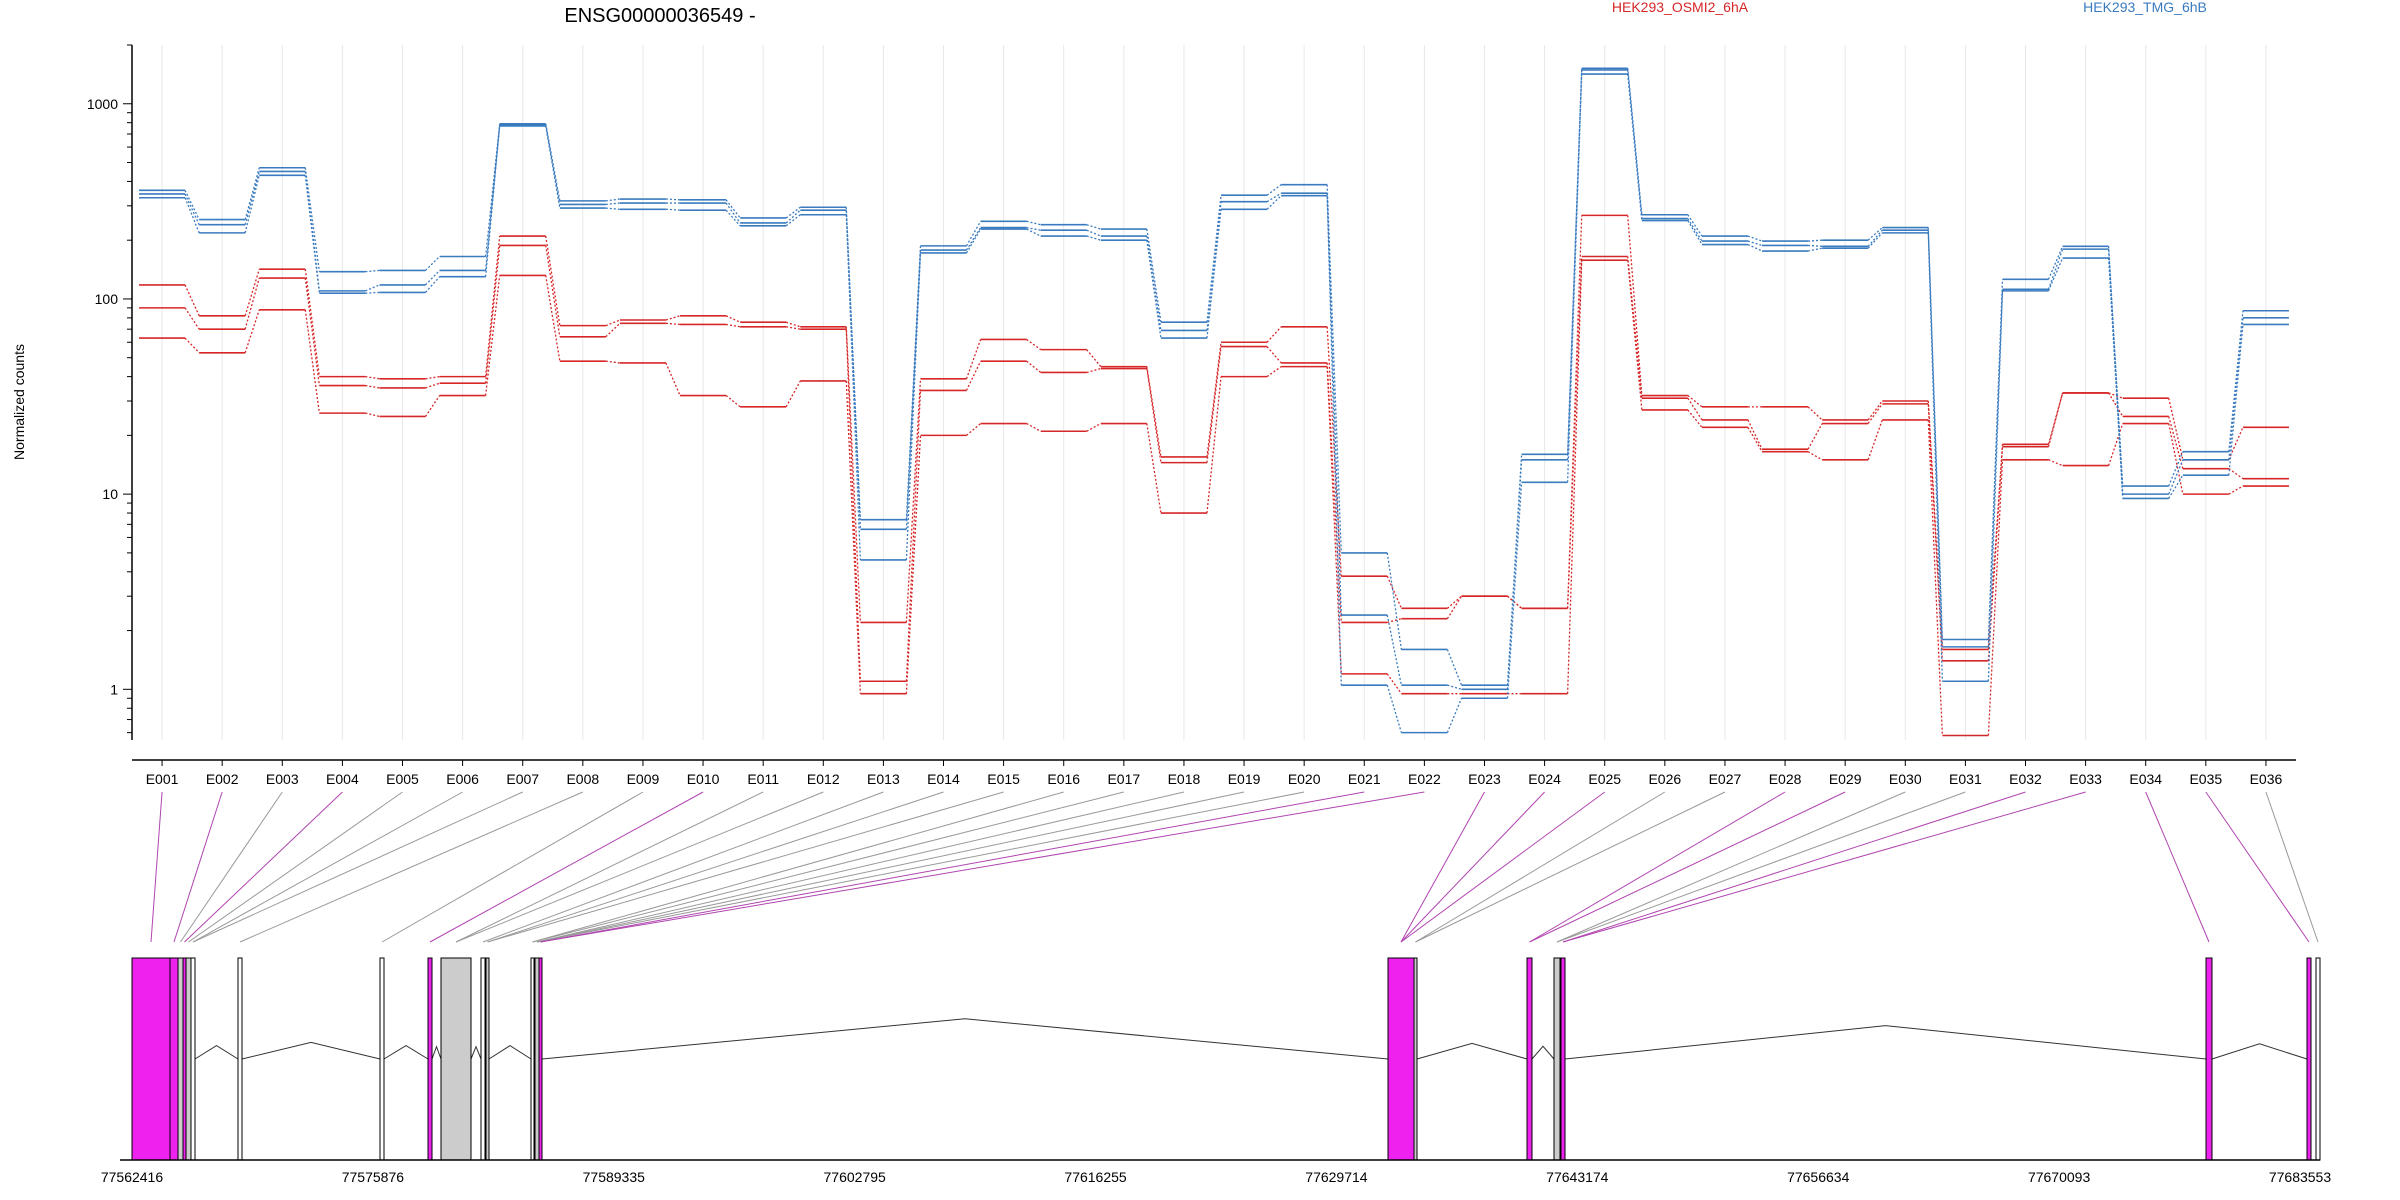 Image resolution: width=2400 pixels, height=1200 pixels. I want to click on x-tick-label: E005, so click(402, 779).